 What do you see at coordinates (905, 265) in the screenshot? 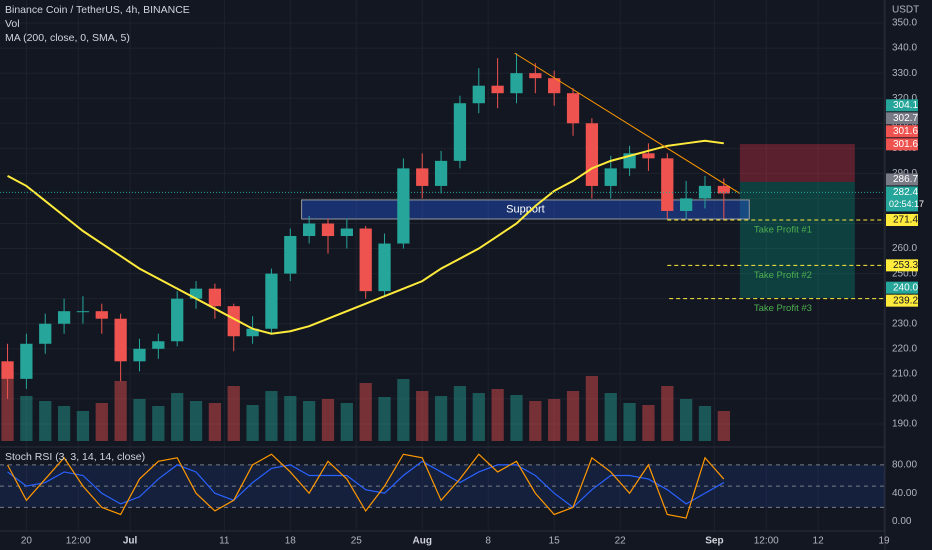
I see `price-tag-label: 253.3` at bounding box center [905, 265].